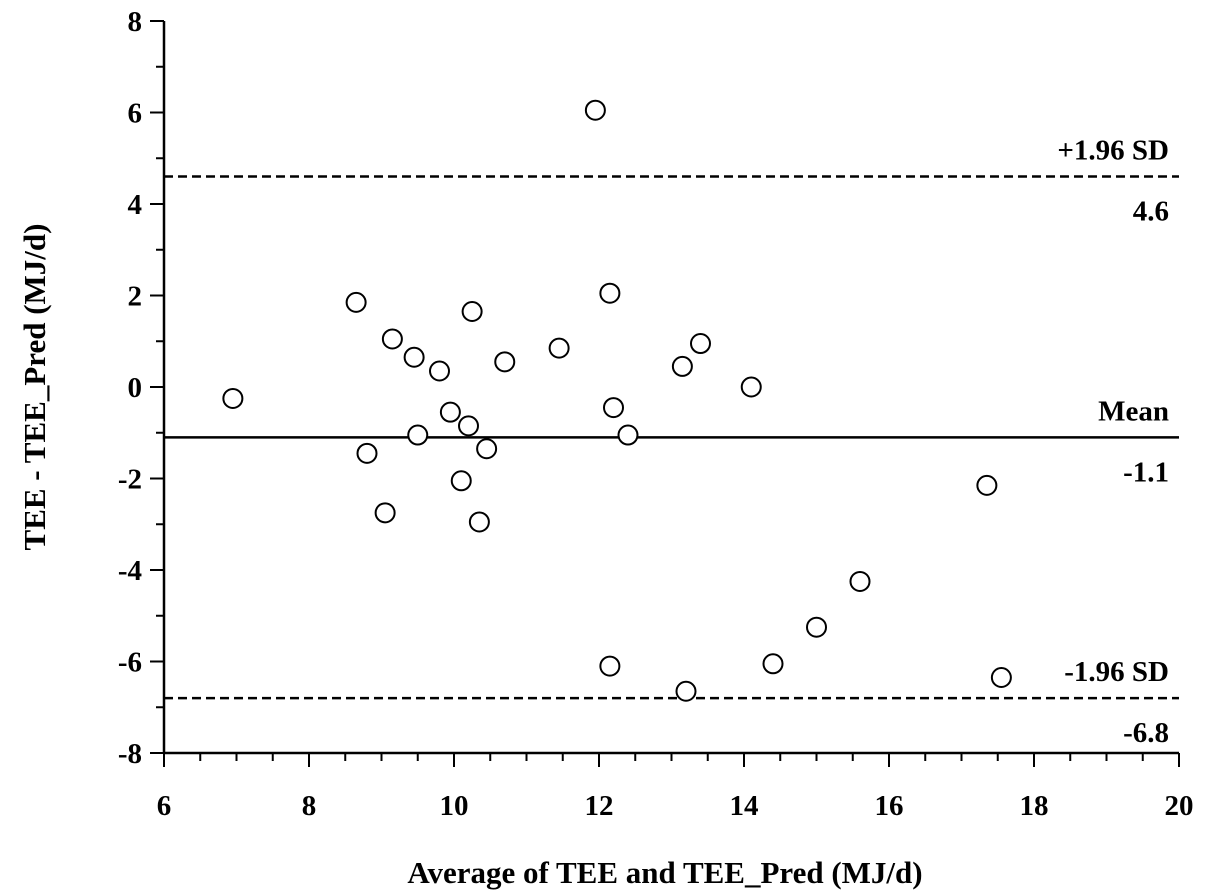  What do you see at coordinates (130, 571) in the screenshot?
I see `y-tick-label: -4` at bounding box center [130, 571].